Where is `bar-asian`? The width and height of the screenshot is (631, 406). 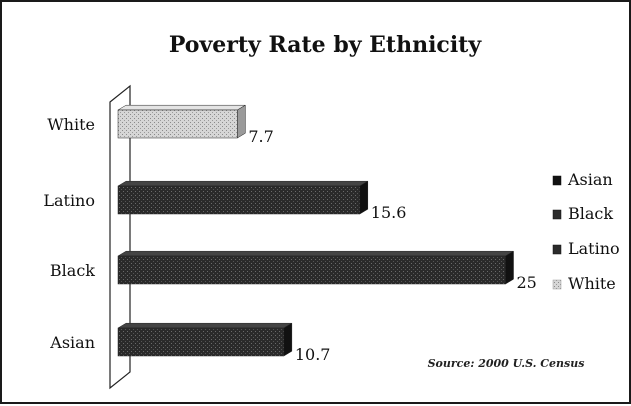 bar-asian is located at coordinates (205, 339).